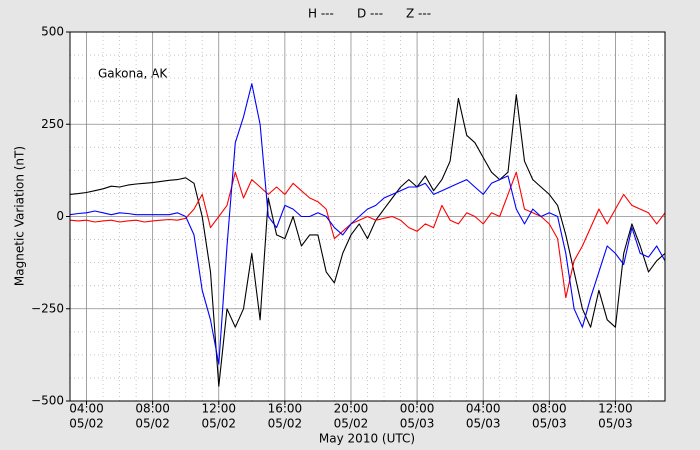 The image size is (700, 450). What do you see at coordinates (285, 409) in the screenshot?
I see `x-tick-label: 16:00` at bounding box center [285, 409].